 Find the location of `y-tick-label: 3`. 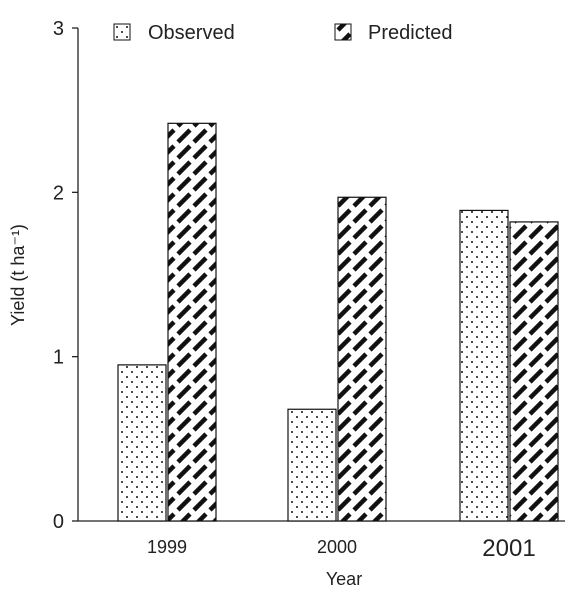

y-tick-label: 3 is located at coordinates (58, 29).